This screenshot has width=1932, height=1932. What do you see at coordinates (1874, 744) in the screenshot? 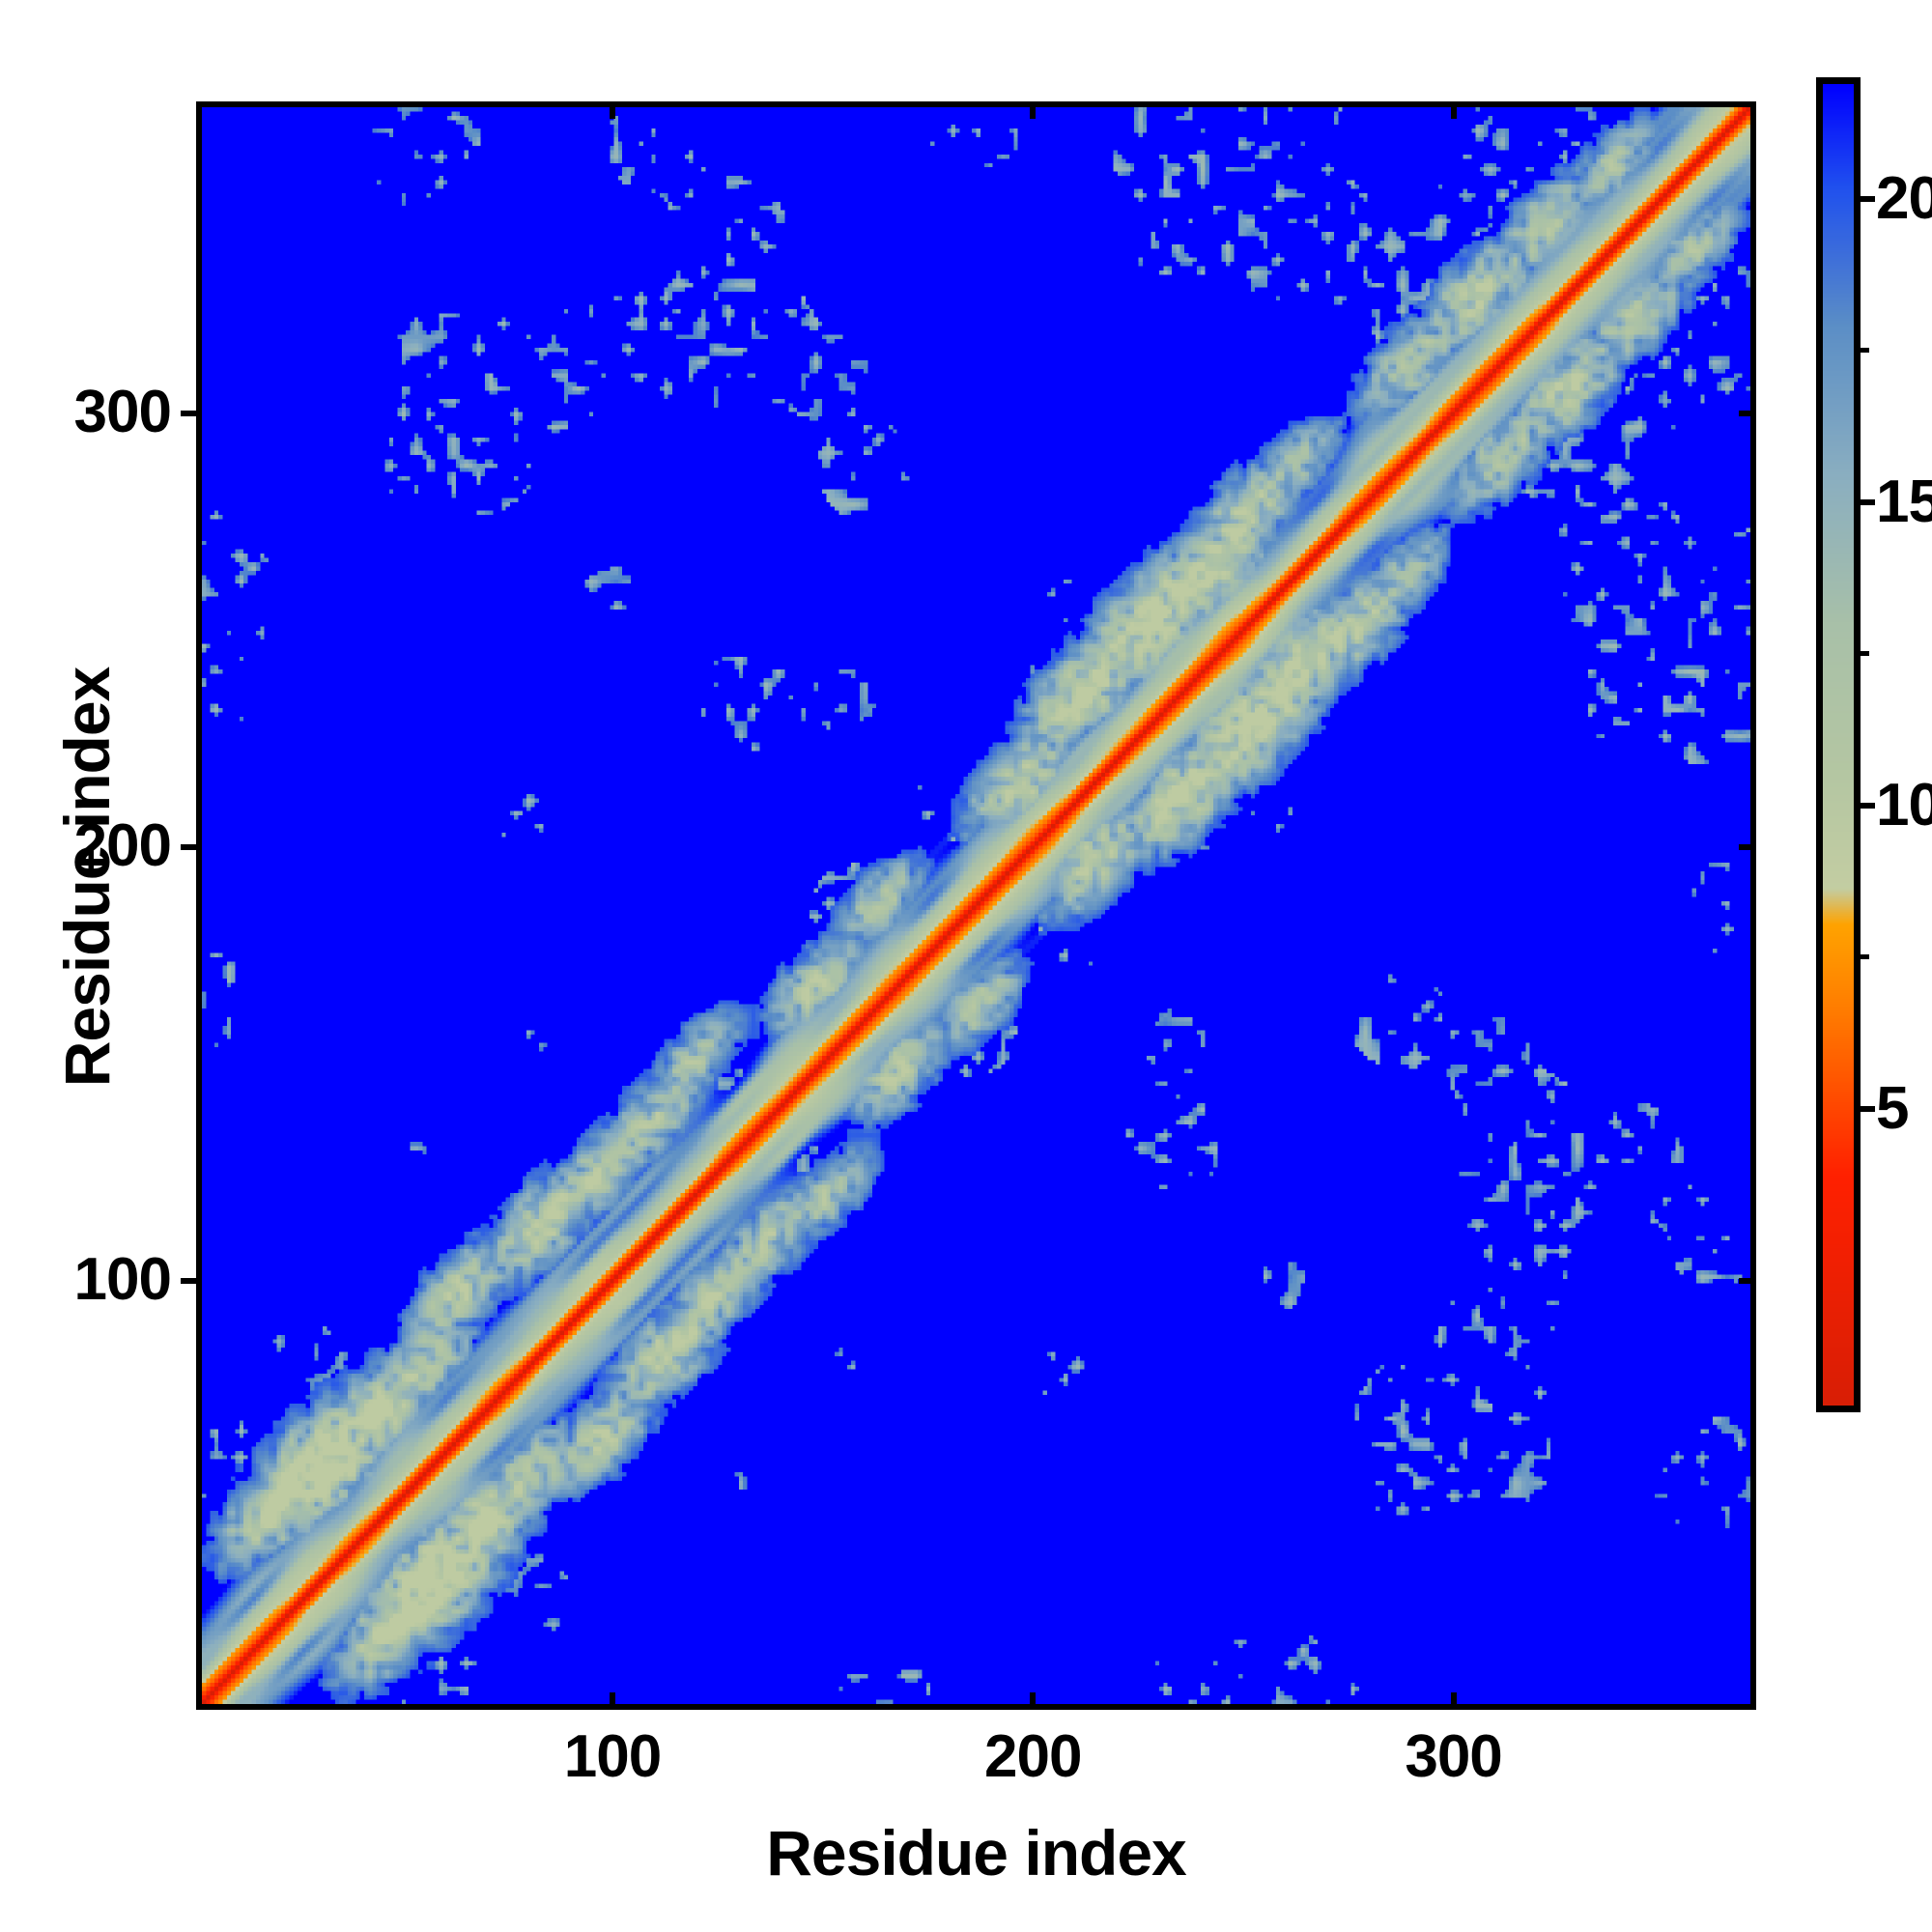
I see `colorbar: 5 10 15 20` at bounding box center [1874, 744].